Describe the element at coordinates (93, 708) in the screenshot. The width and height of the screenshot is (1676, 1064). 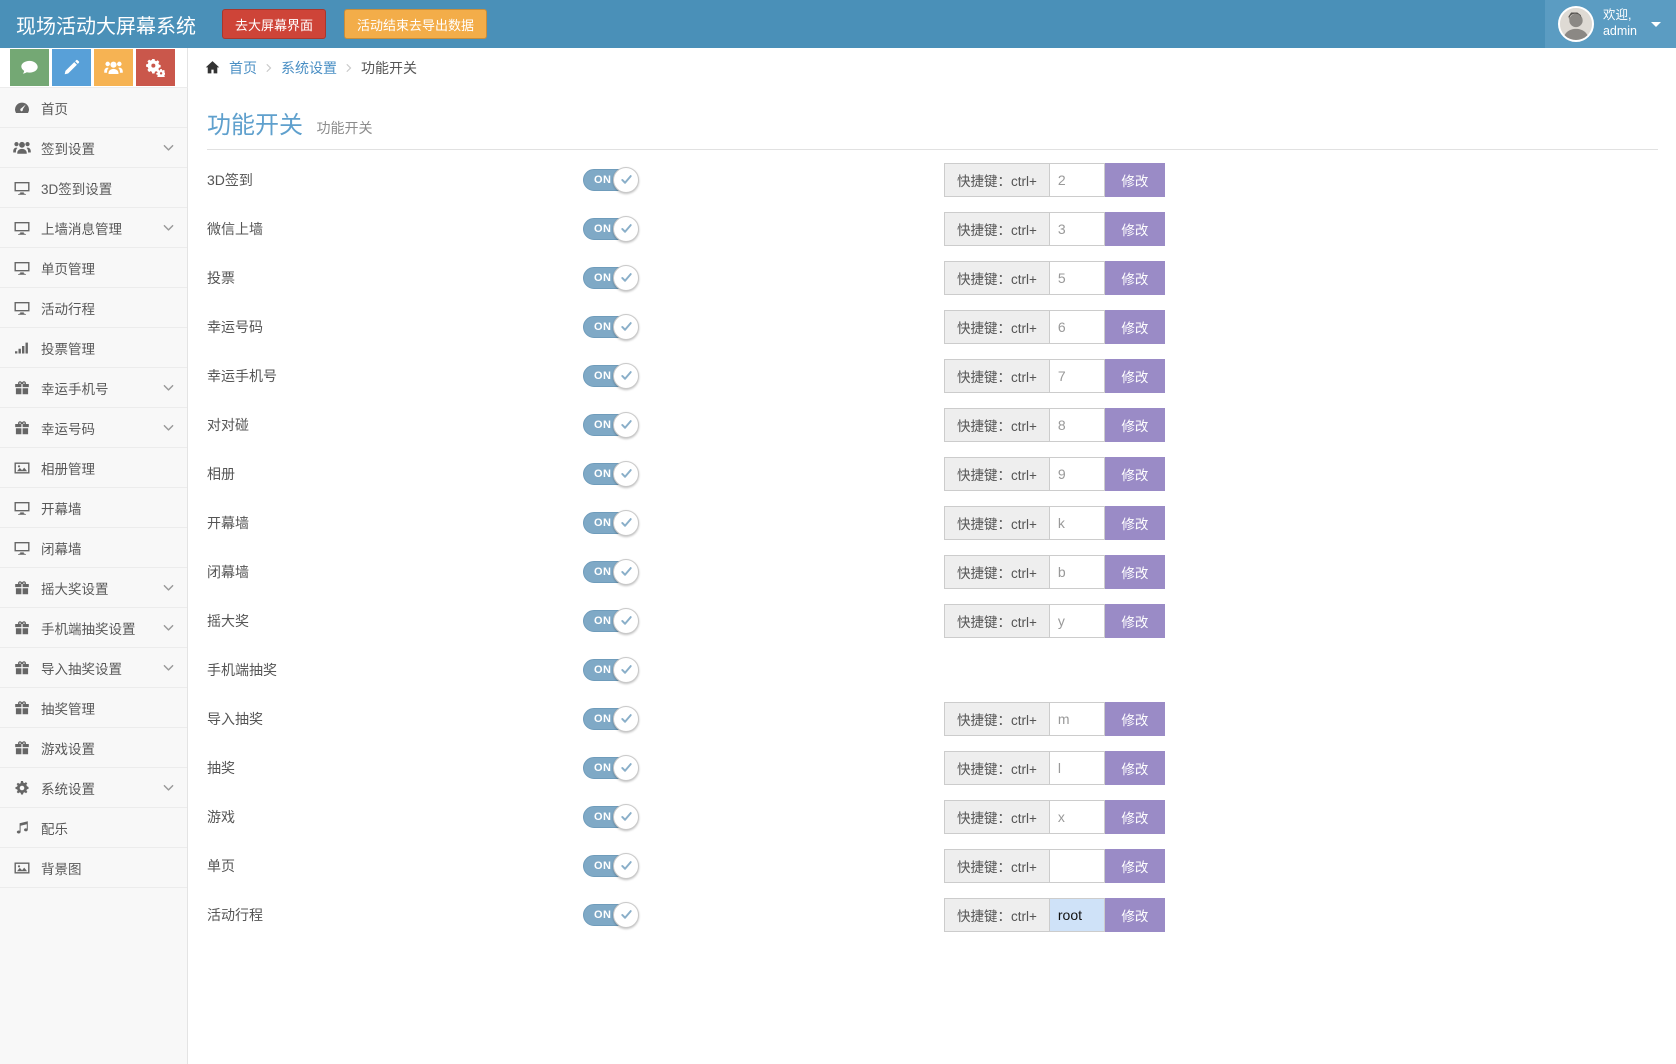
I see `sidebar-item-15: 抽奖管理` at that location.